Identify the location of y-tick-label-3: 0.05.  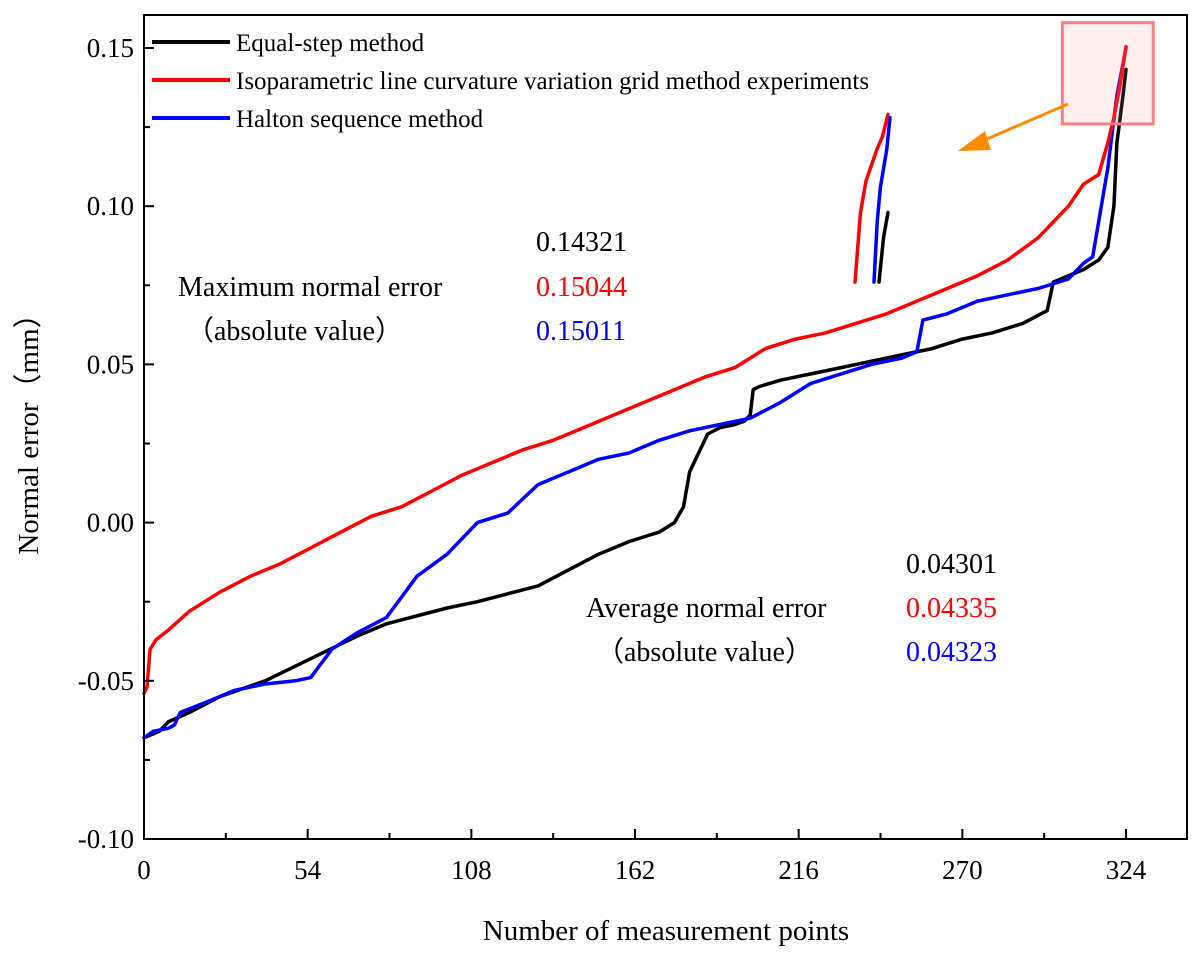
(110, 364).